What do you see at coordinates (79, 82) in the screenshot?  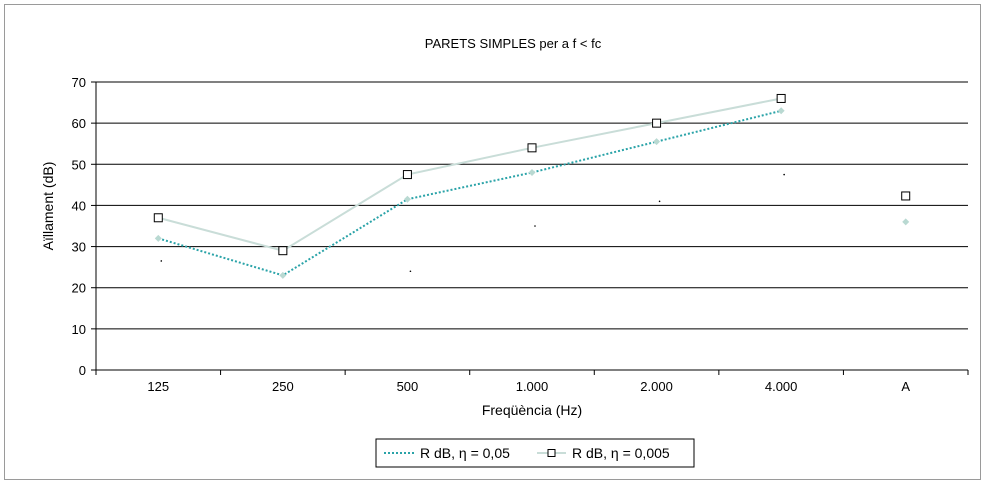 I see `y-tick-label: 70` at bounding box center [79, 82].